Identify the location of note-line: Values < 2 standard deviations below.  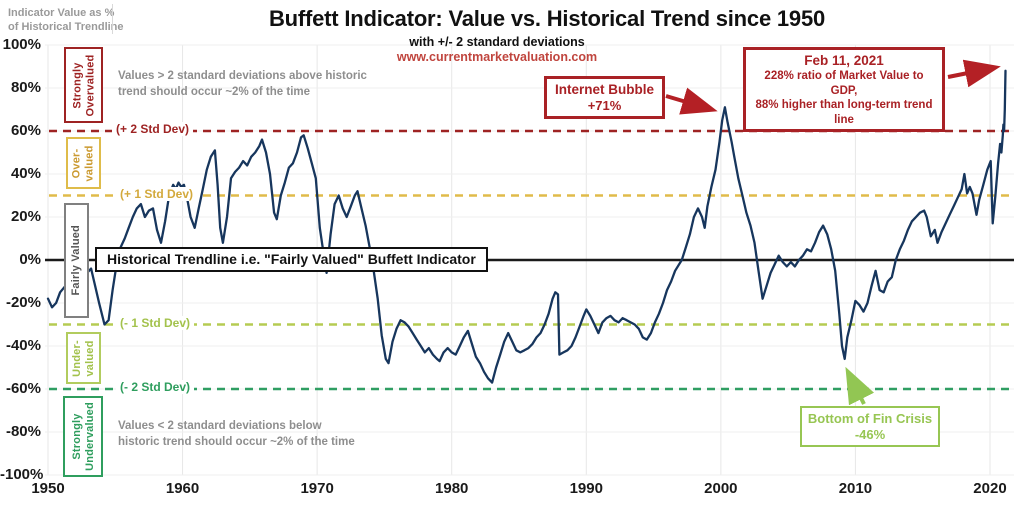
(220, 426).